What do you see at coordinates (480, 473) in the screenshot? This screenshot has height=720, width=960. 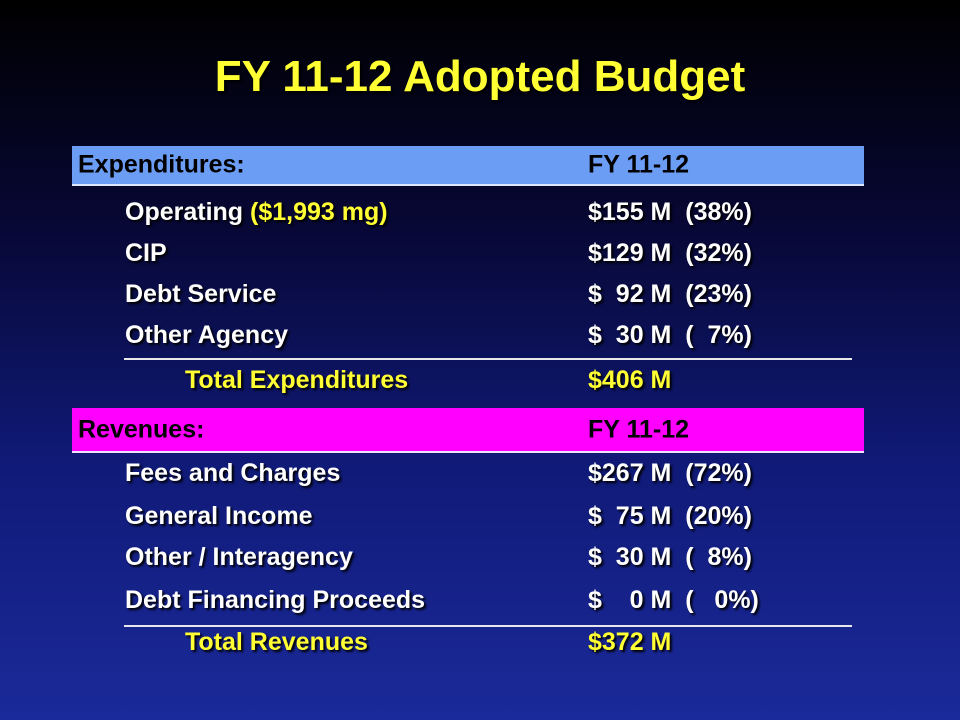 I see `revenue-row-fees-and-charges: Fees and Charges $267 M (72%)` at bounding box center [480, 473].